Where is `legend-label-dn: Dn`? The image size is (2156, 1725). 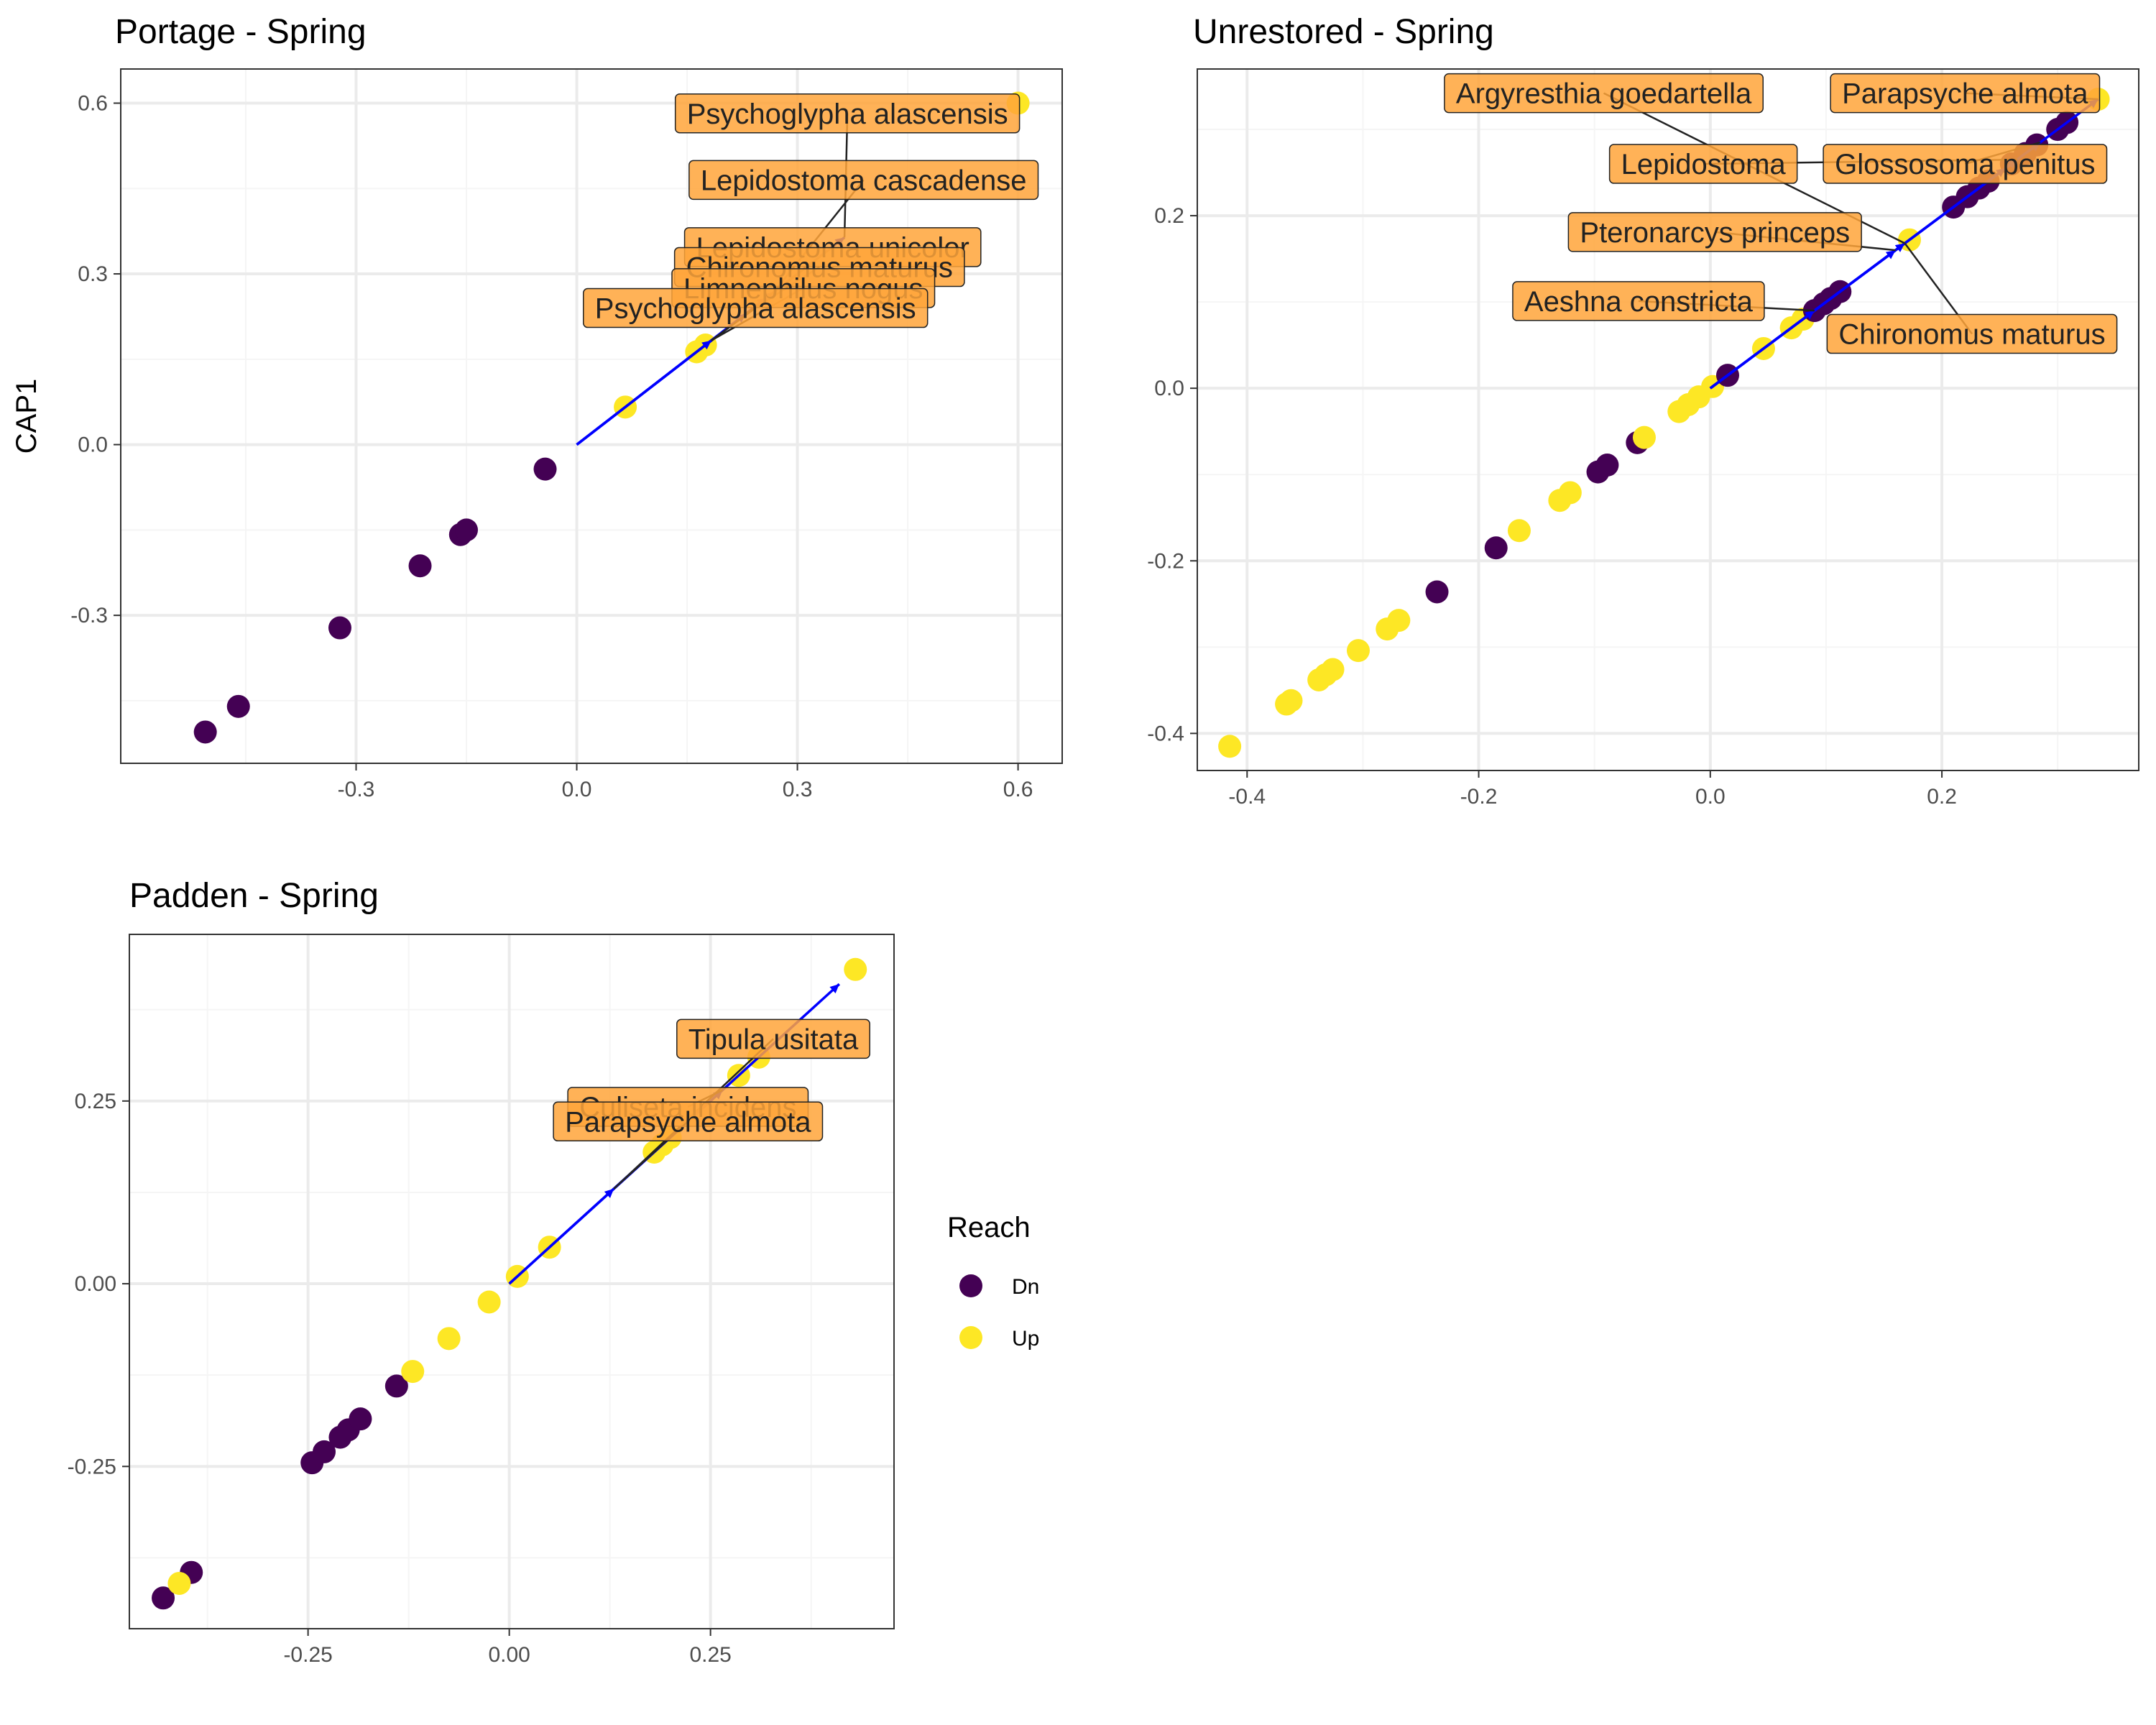 legend-label-dn: Dn is located at coordinates (1025, 1287).